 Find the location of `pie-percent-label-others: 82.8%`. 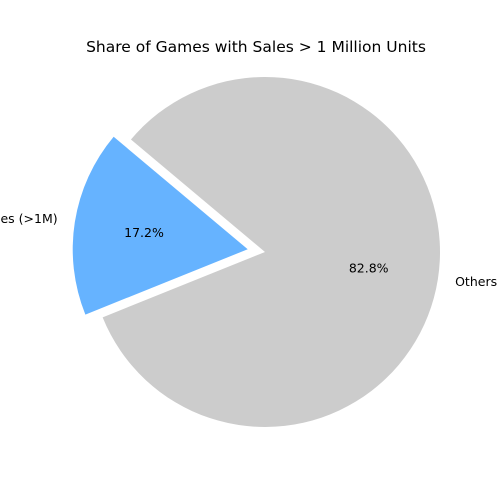

pie-percent-label-others: 82.8% is located at coordinates (369, 267).